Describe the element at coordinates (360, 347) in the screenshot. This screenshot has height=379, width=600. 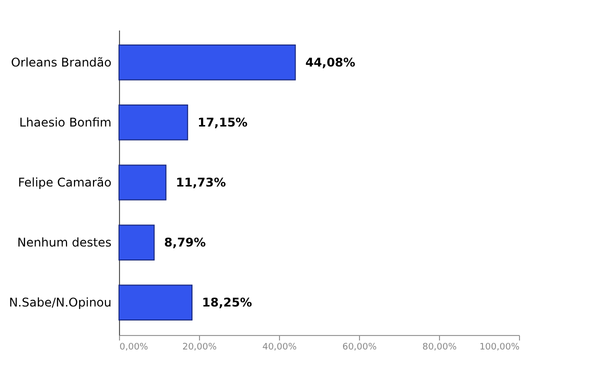
I see `x-tick-label: 60,00%` at that location.